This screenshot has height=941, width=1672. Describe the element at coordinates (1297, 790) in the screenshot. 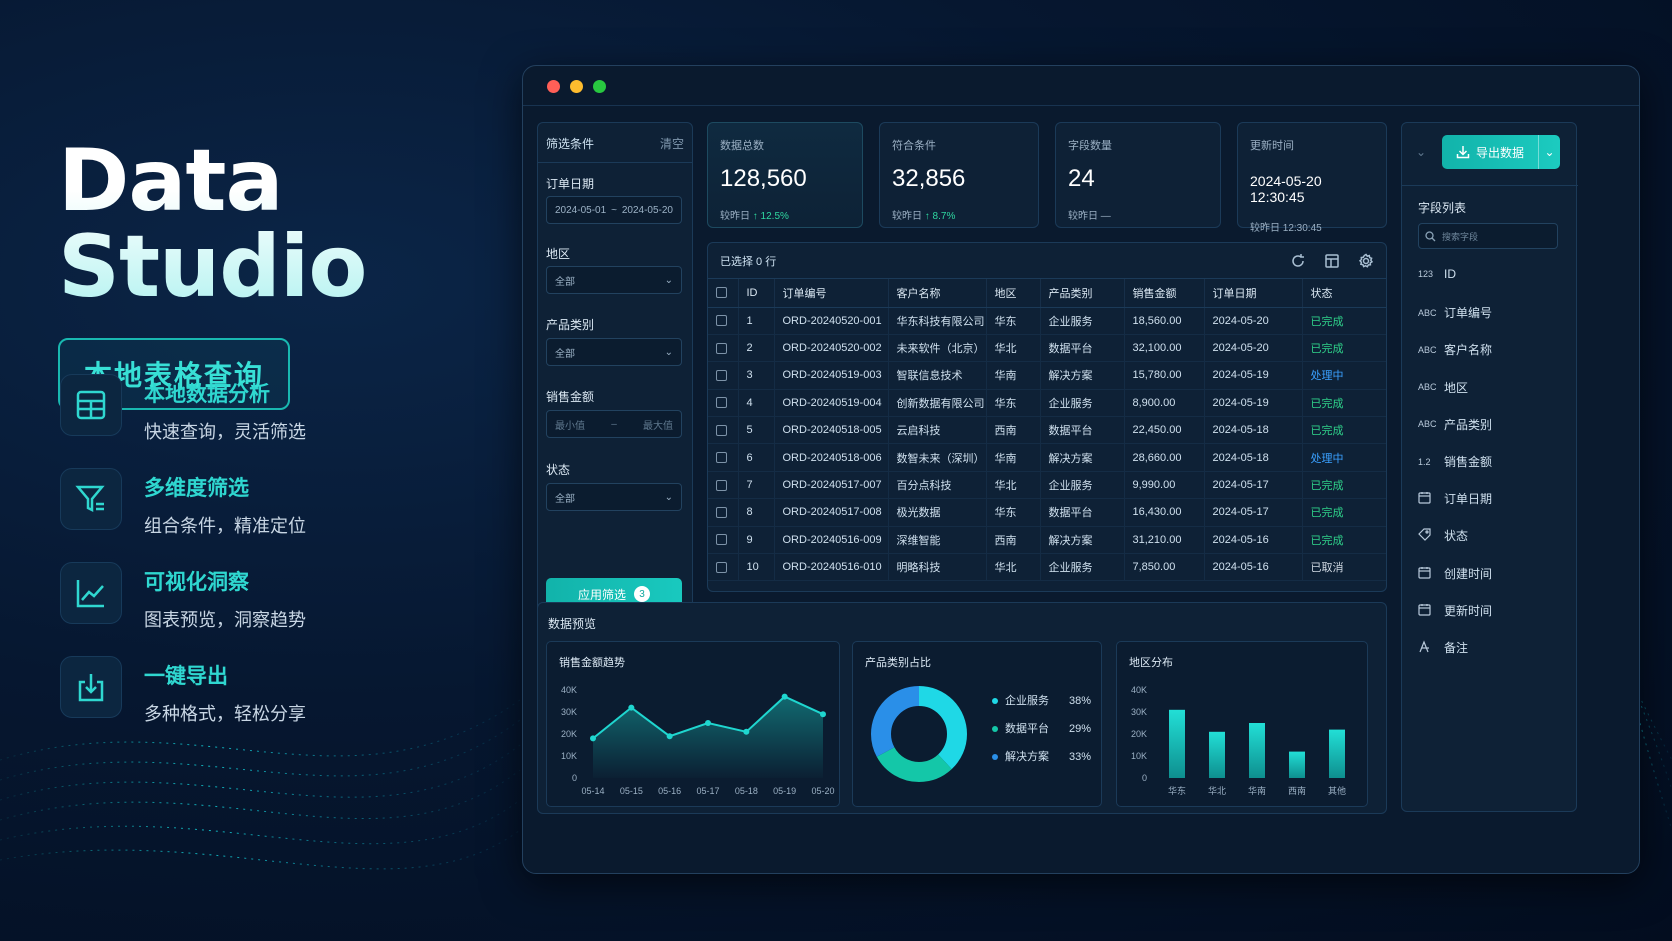

I see `x-tick-label: 西南` at that location.